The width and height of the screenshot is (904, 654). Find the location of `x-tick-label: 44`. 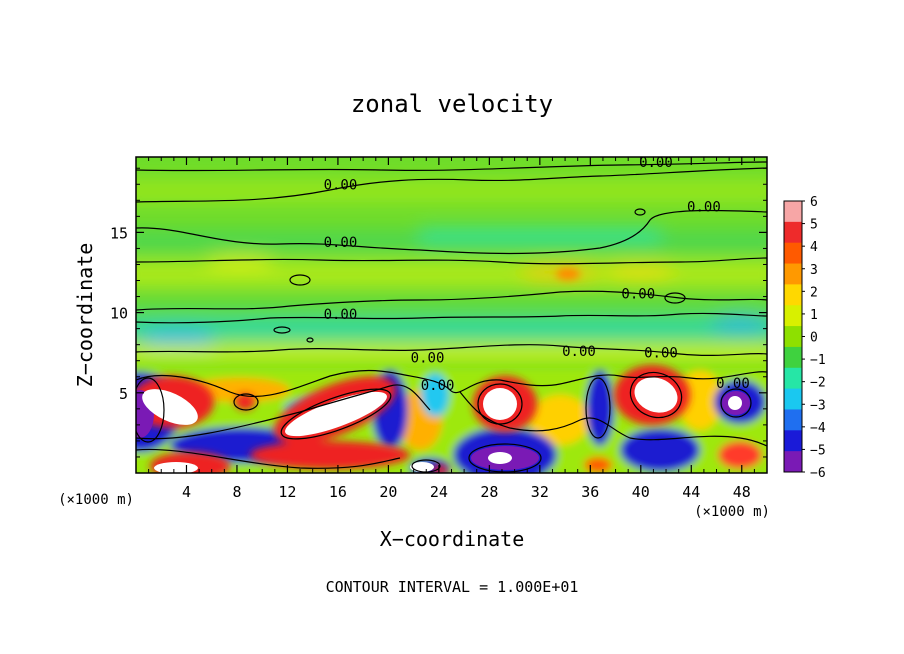

x-tick-label: 44 is located at coordinates (691, 492).